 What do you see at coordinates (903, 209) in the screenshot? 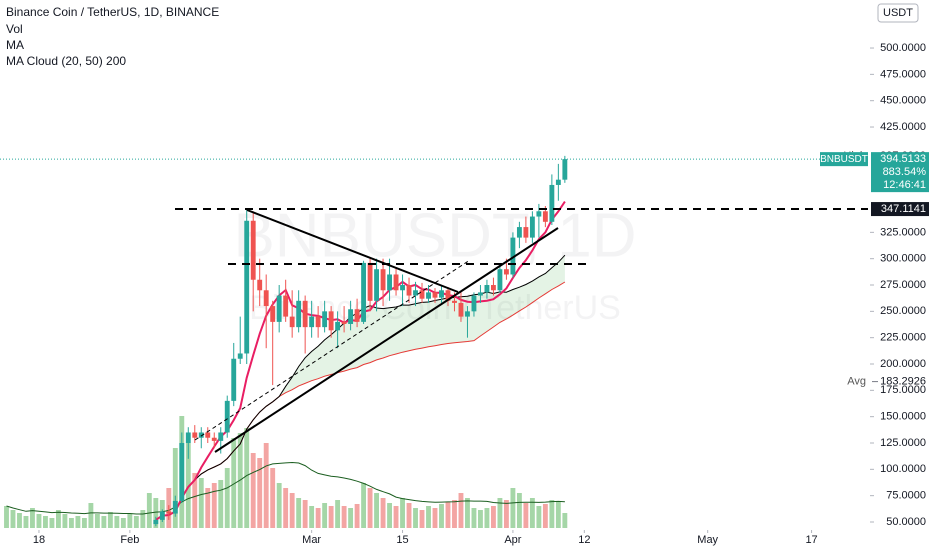
I see `level-label: 347.1141` at bounding box center [903, 209].